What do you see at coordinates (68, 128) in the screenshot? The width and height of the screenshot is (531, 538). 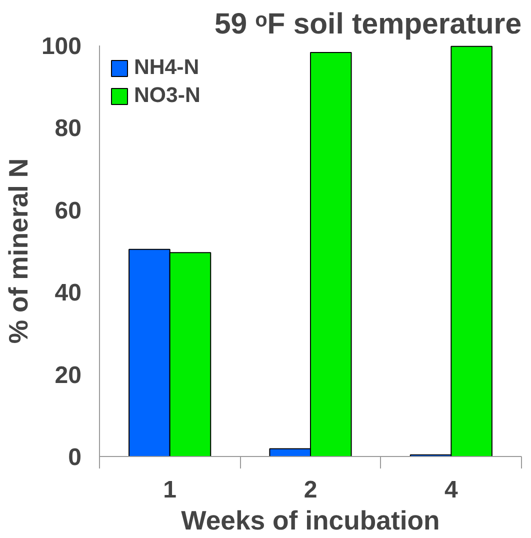 I see `y-tick-label: 80` at bounding box center [68, 128].